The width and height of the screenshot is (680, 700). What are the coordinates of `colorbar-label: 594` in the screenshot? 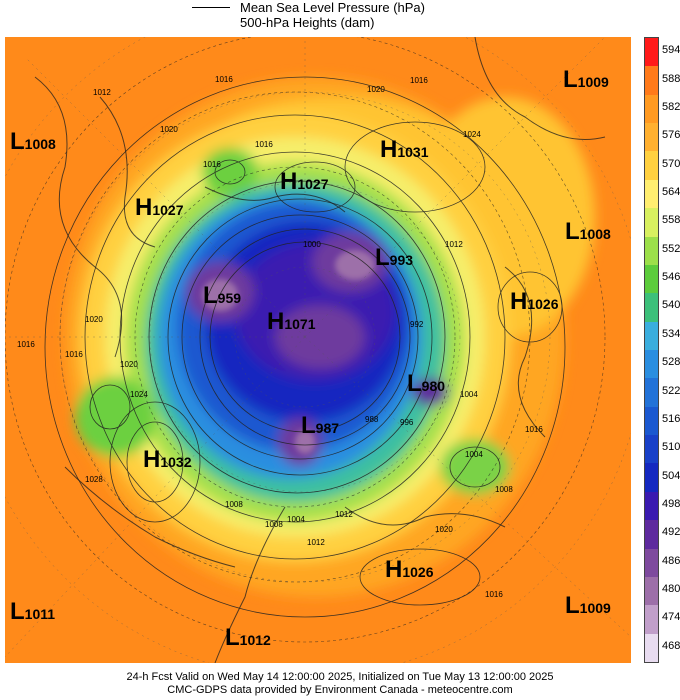 It's located at (671, 50).